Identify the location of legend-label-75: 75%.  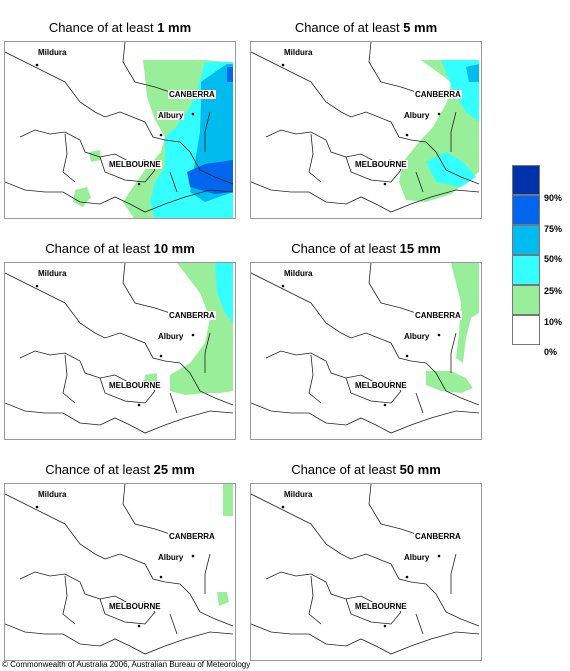
(553, 229).